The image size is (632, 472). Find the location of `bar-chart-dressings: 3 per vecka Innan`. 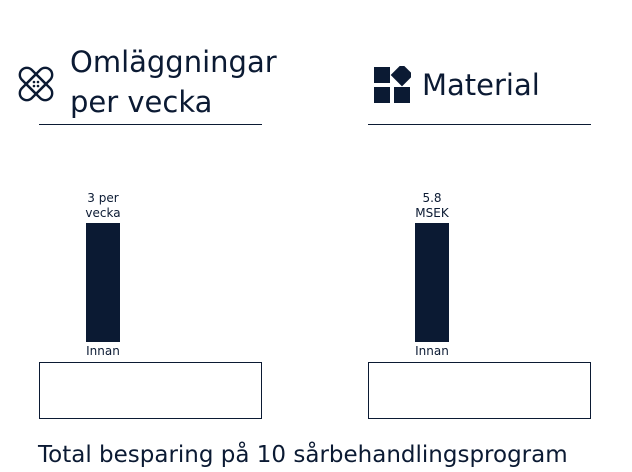

bar-chart-dressings: 3 per vecka Innan is located at coordinates (102, 274).